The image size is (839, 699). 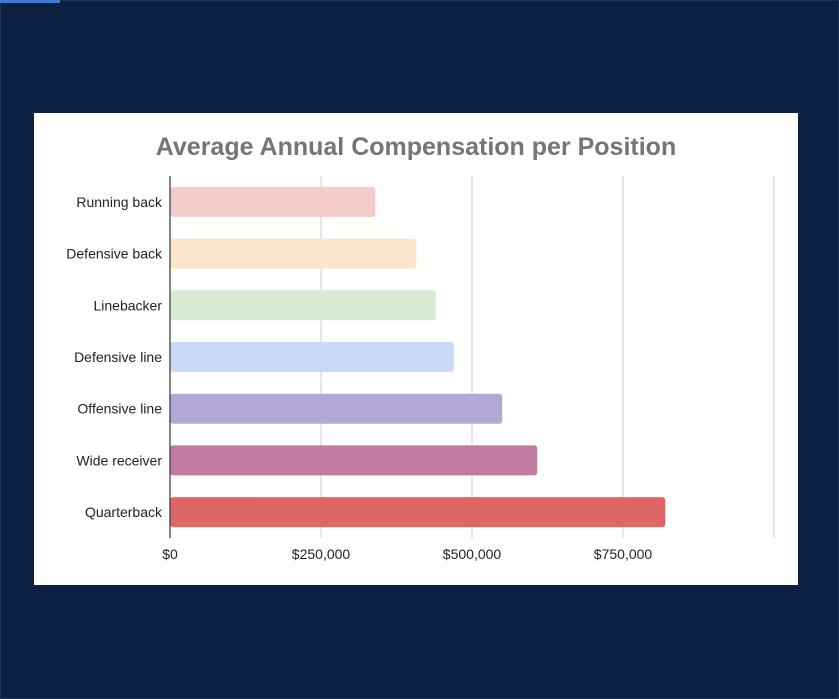 What do you see at coordinates (354, 460) in the screenshot?
I see `bar-wide-receiver` at bounding box center [354, 460].